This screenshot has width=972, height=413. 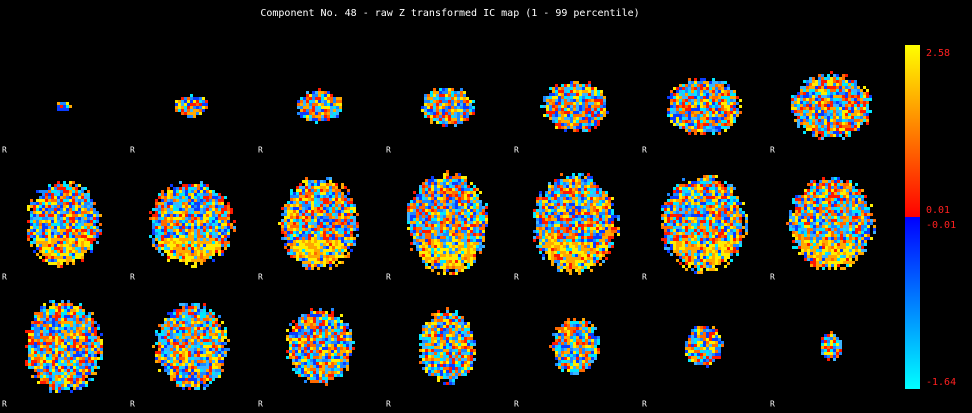 I want to click on colorbar-label: 2.58, so click(x=938, y=53).